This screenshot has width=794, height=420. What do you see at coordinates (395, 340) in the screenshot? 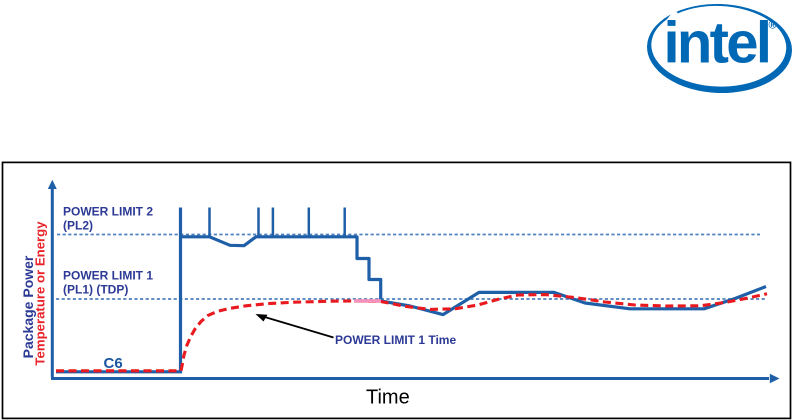
I see `svg-text: POWER LIMIT 1 Time` at bounding box center [395, 340].